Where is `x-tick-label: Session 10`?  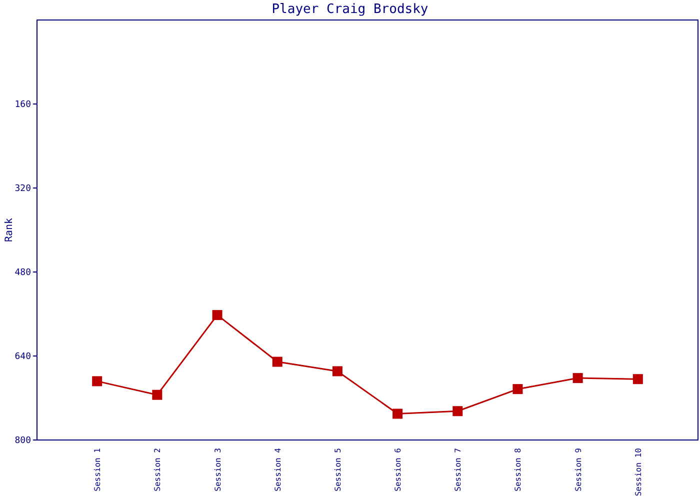
x-tick-label: Session 10 is located at coordinates (638, 472).